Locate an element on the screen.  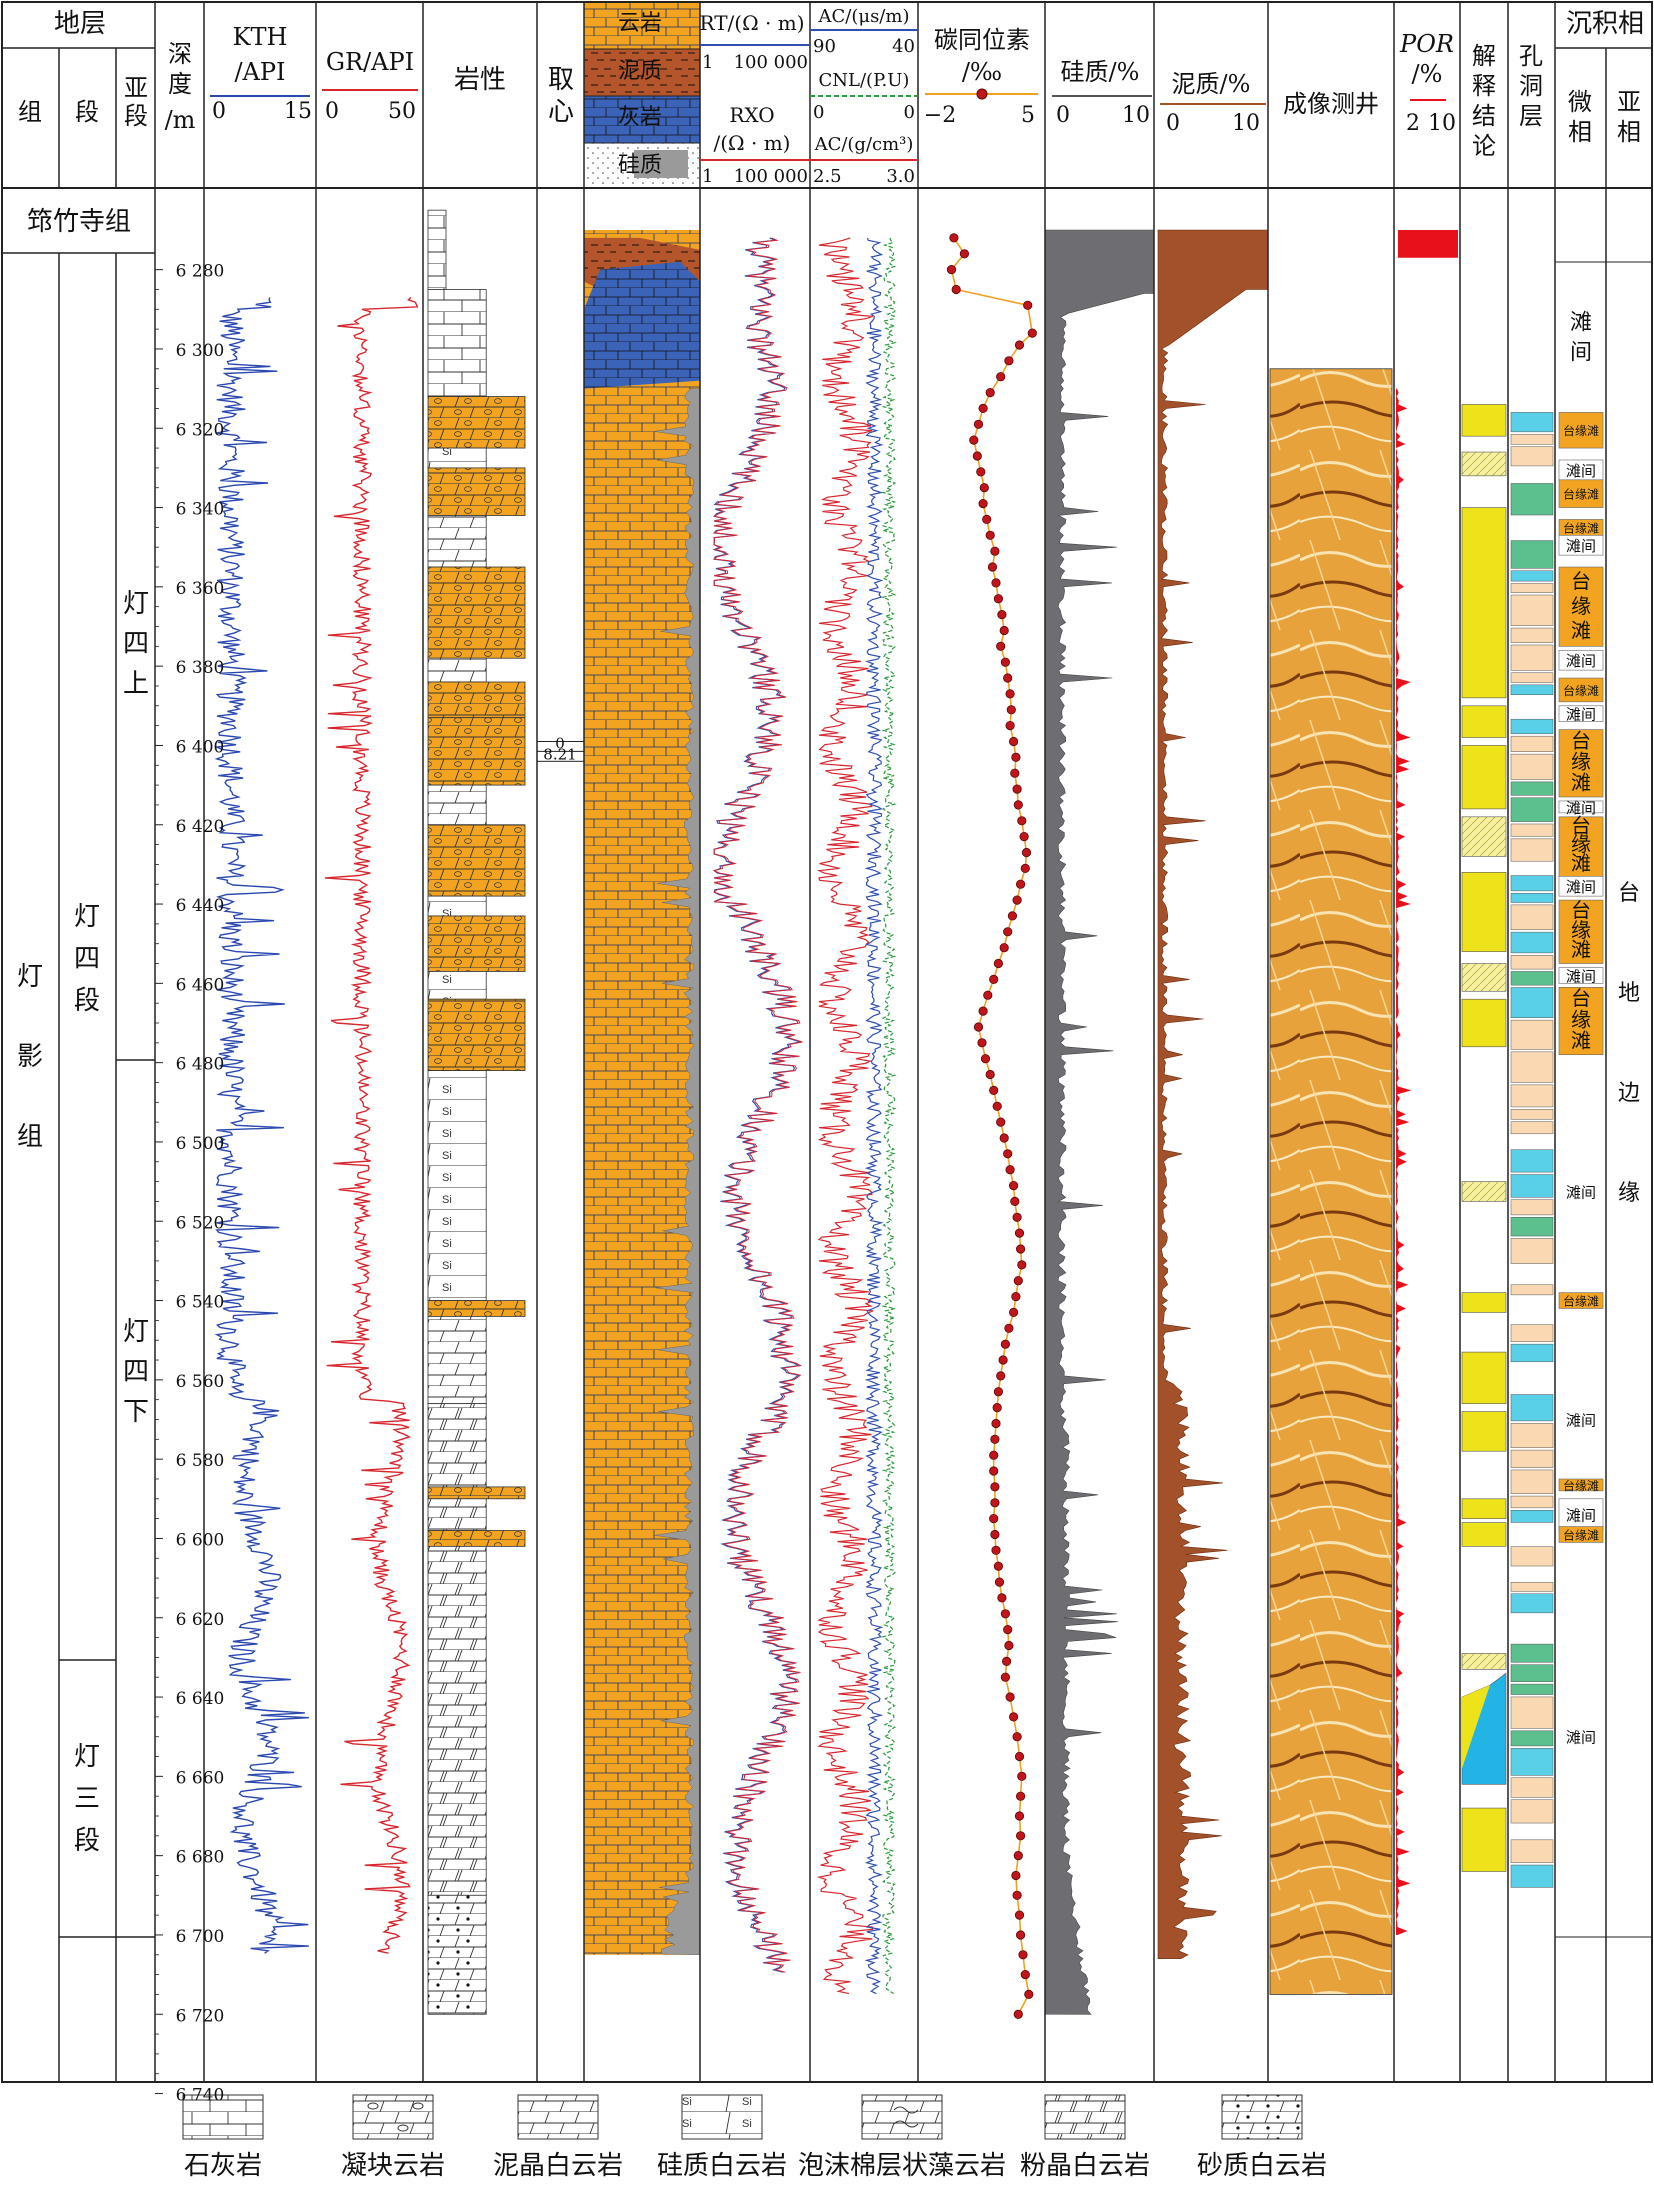
por-title: POR is located at coordinates (1426, 44).